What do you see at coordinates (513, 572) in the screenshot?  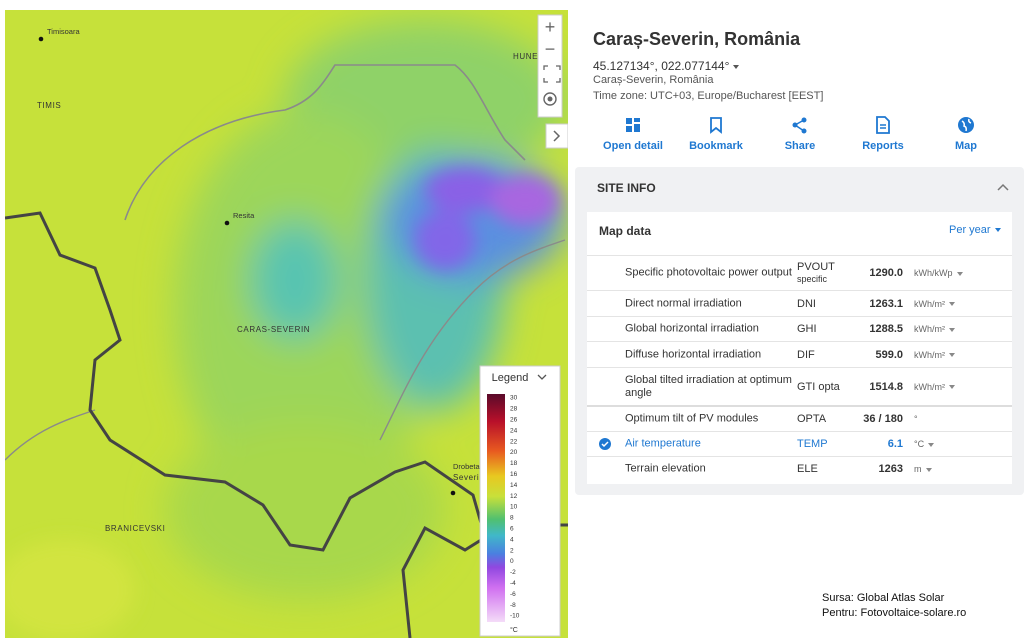 I see `legend-tick-label: -2` at bounding box center [513, 572].